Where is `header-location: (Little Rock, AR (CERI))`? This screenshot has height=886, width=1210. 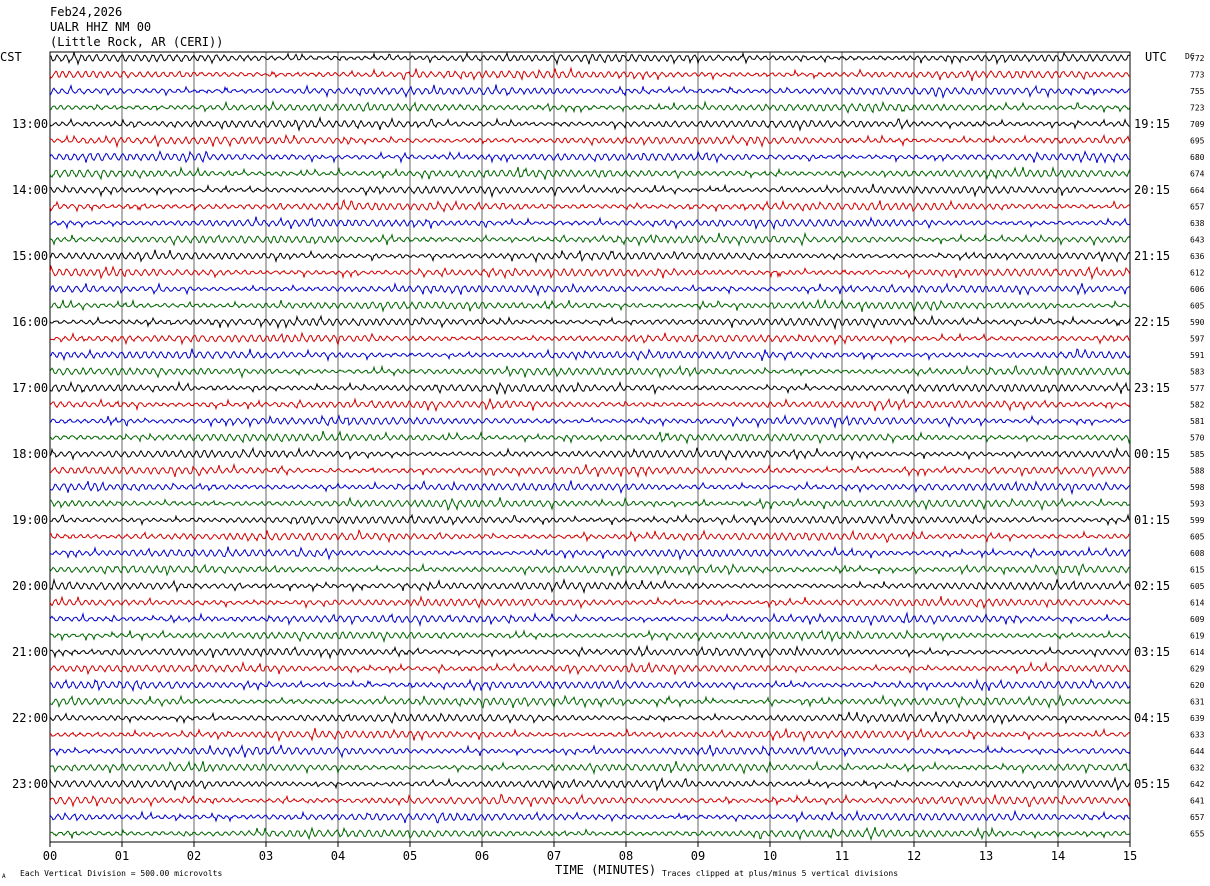
header-location: (Little Rock, AR (CERI)) is located at coordinates (136, 42).